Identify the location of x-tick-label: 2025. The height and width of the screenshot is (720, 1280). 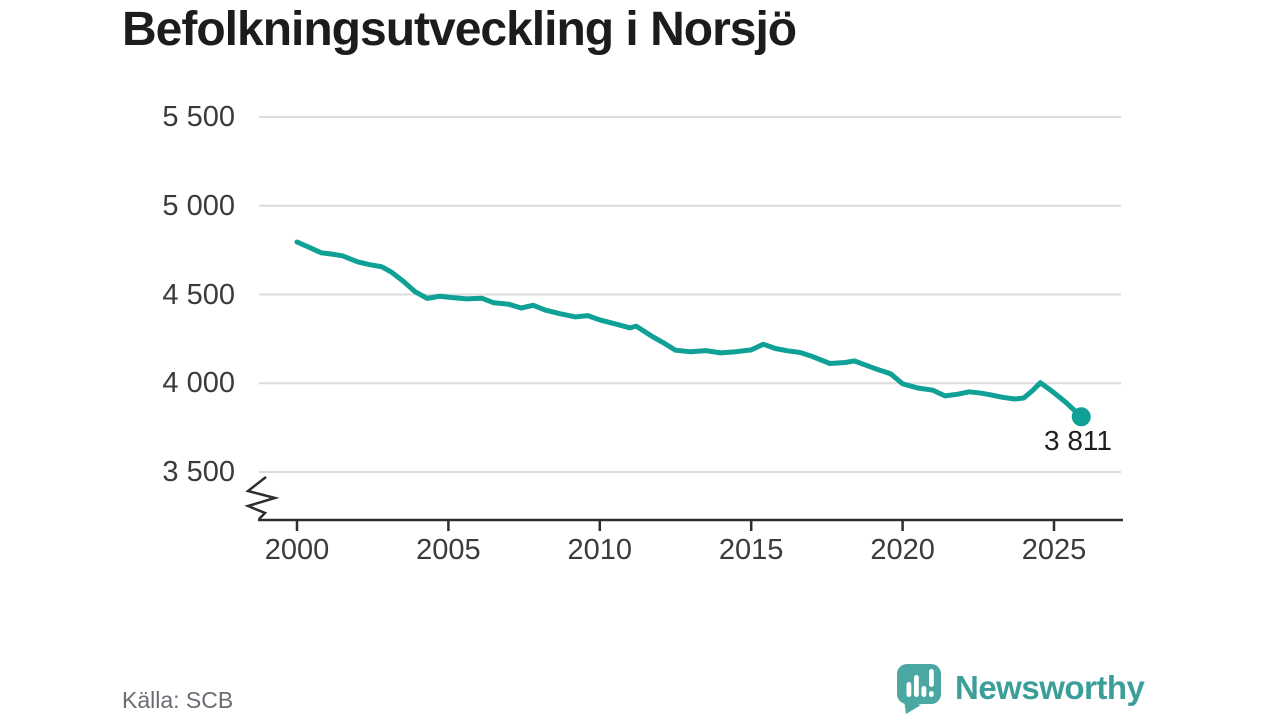
(1054, 550).